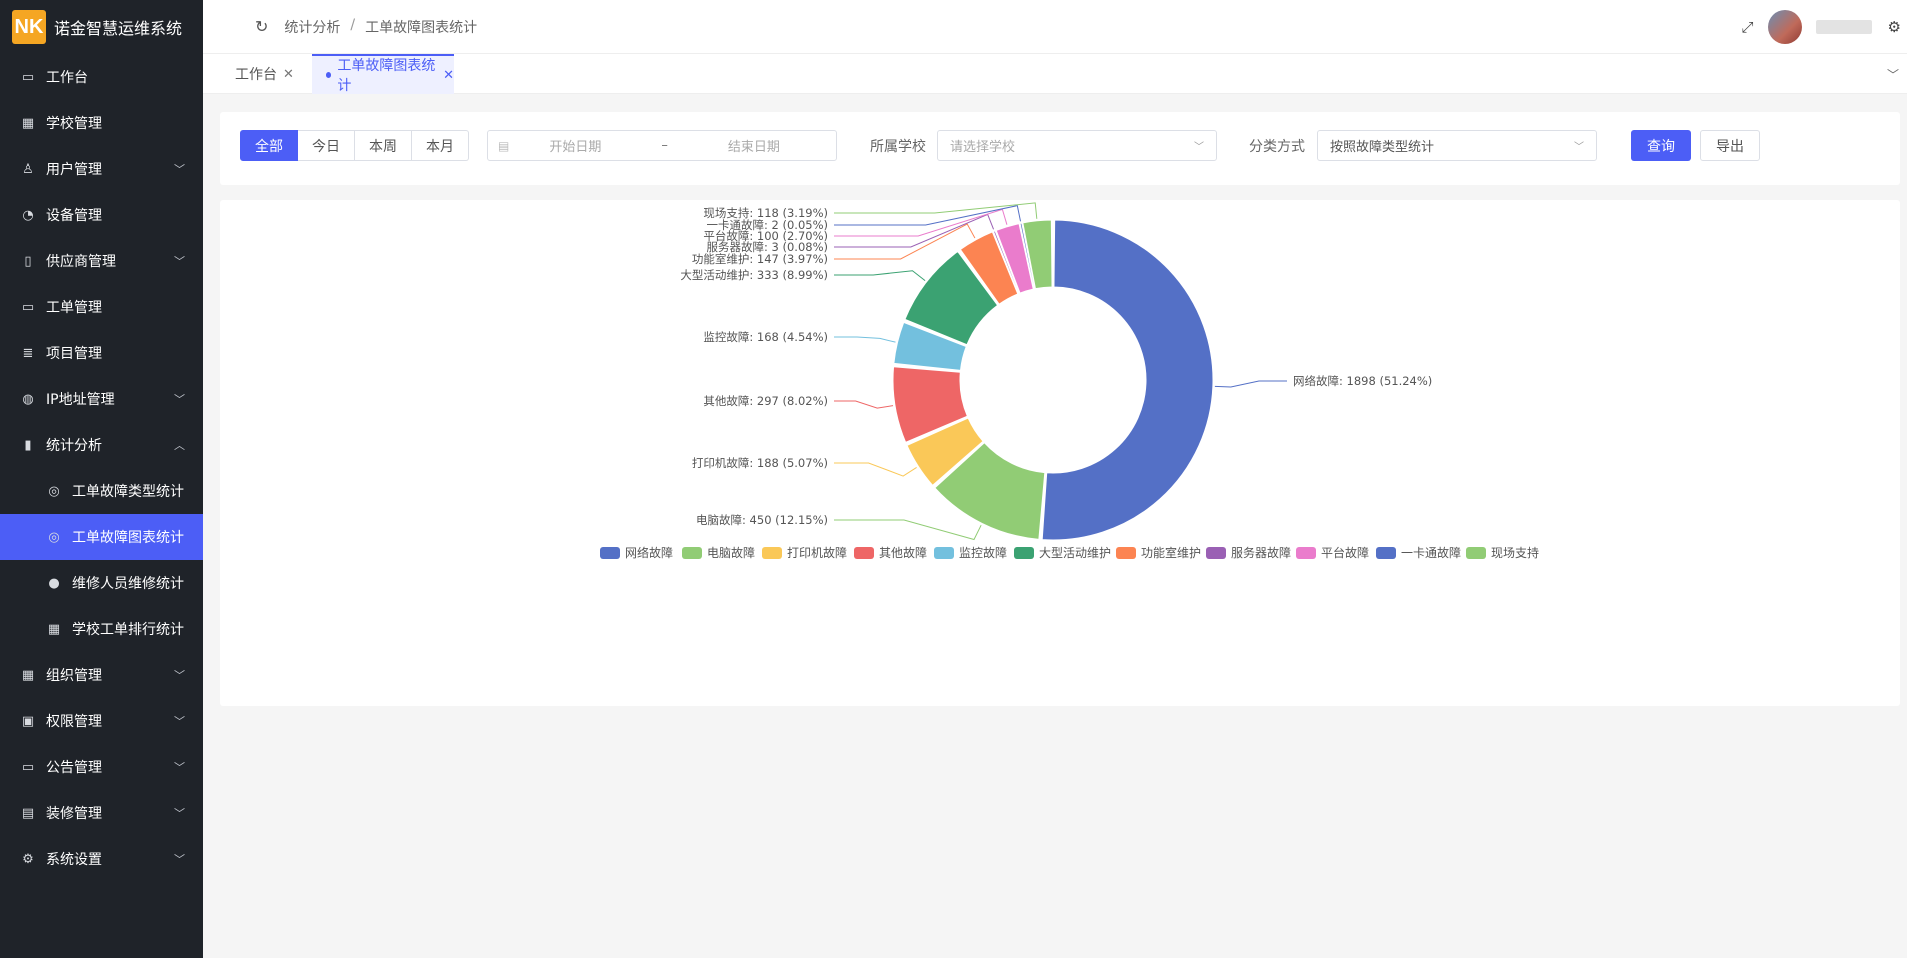  I want to click on user-icon: ♙, so click(28, 169).